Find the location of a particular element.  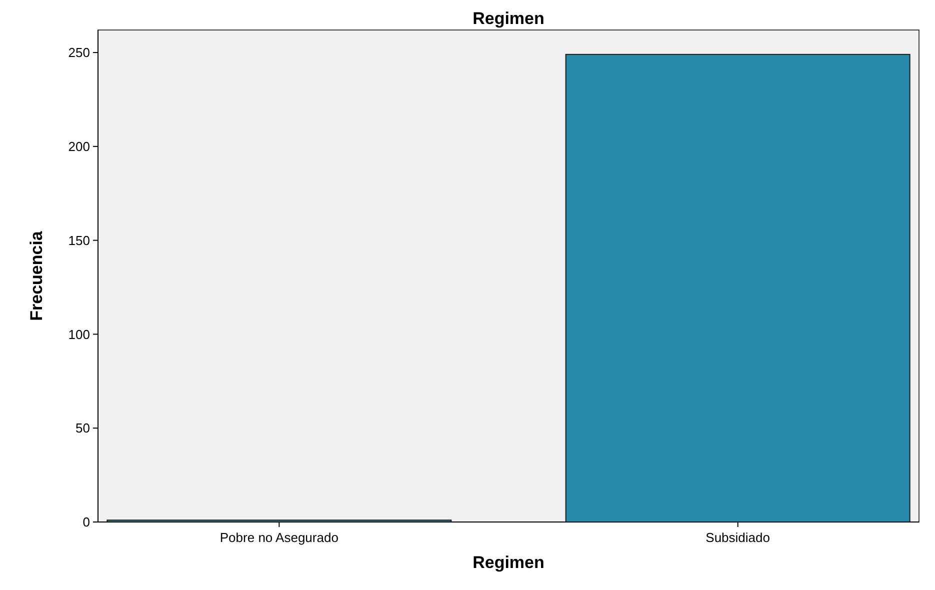

x-axis-title: Regimen is located at coordinates (508, 562).